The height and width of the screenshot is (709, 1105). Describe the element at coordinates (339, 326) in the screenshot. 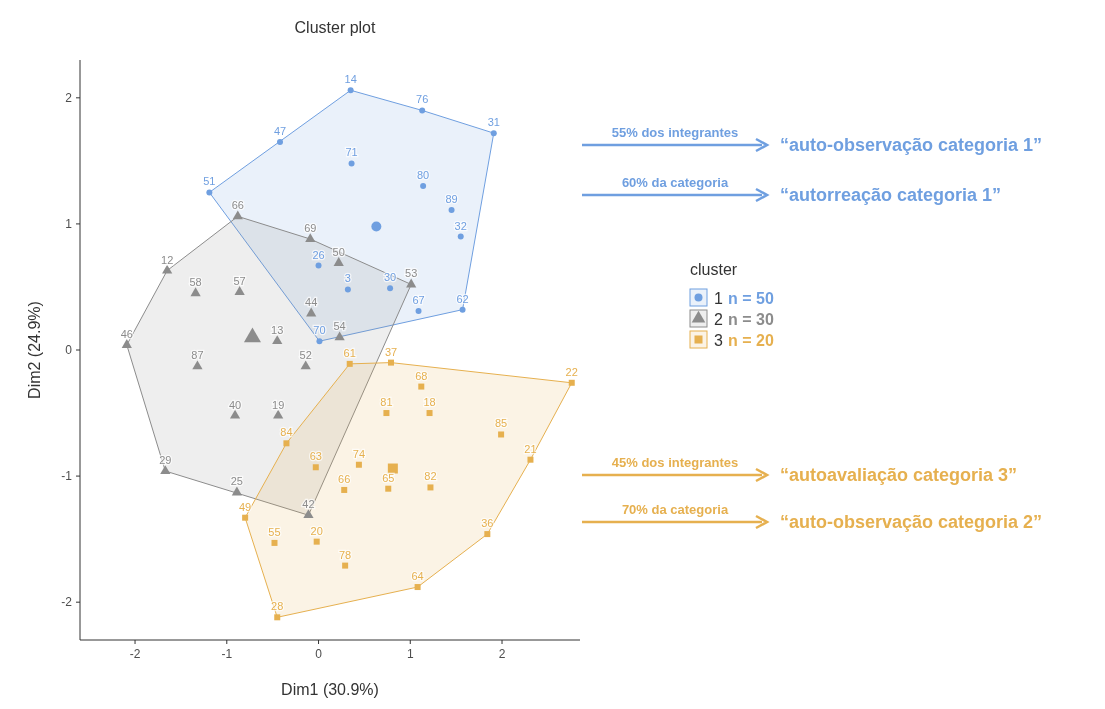

I see `annotation: 54` at that location.